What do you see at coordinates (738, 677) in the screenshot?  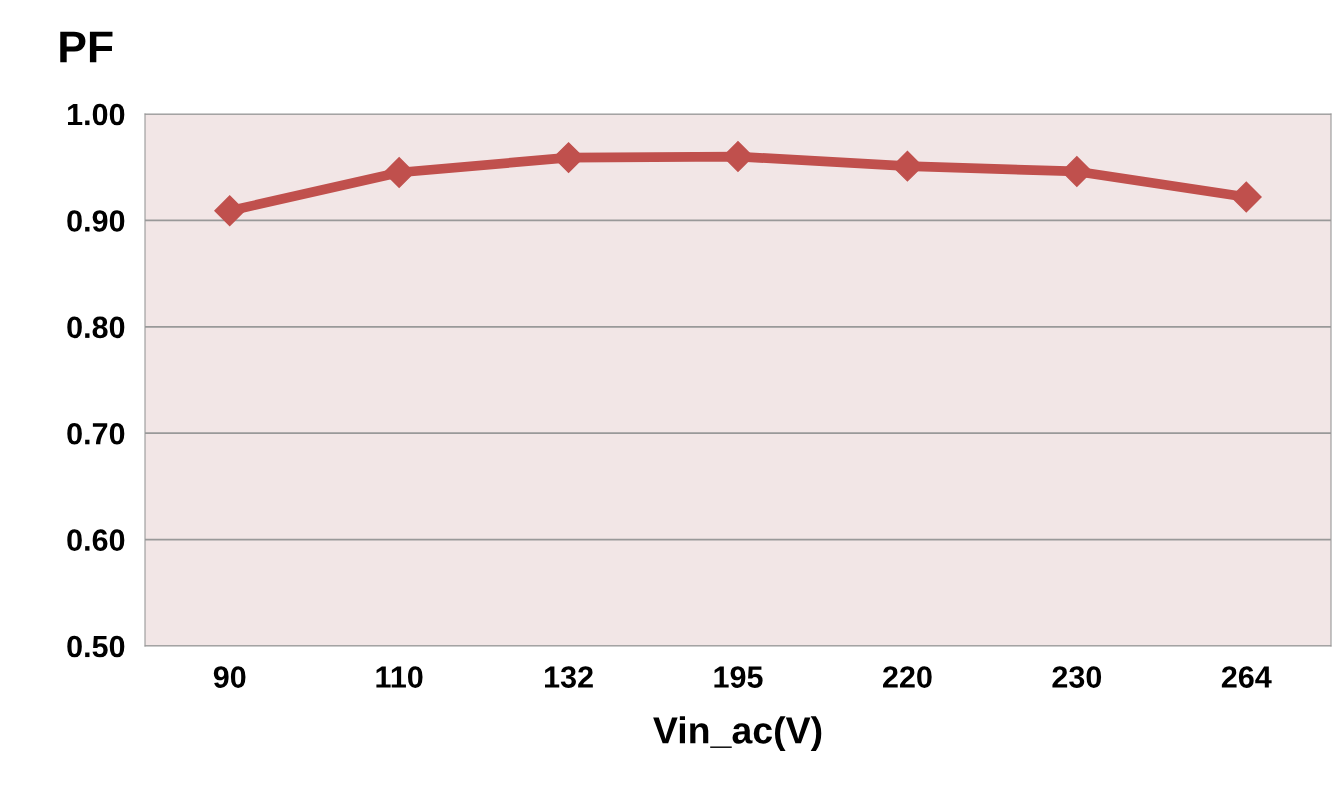 I see `x-tick-label: 195` at bounding box center [738, 677].